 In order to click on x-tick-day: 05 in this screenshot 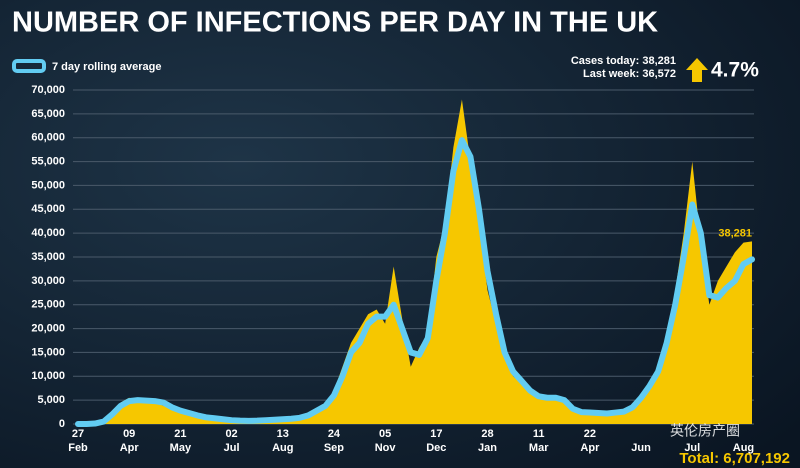, I will do `click(385, 434)`.